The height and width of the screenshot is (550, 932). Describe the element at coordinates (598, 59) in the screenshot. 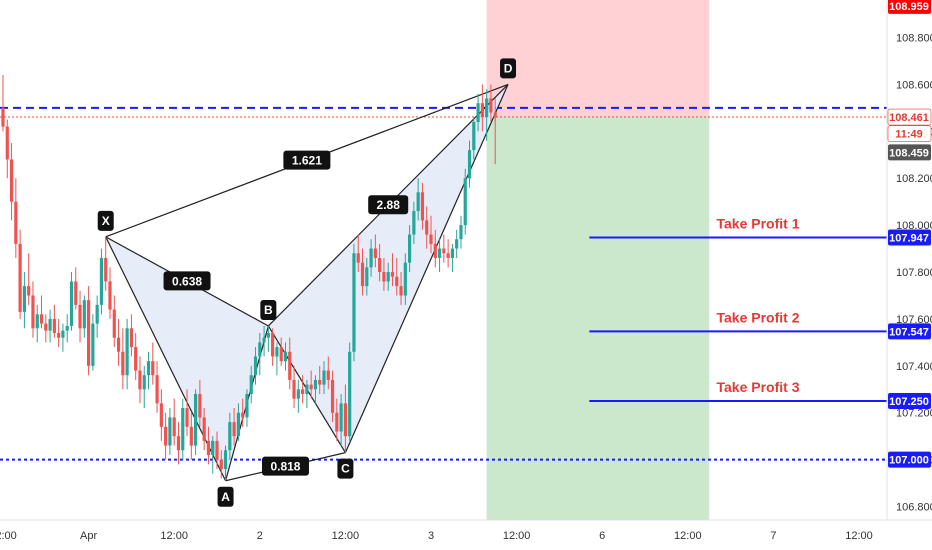

I see `stop-loss-zone` at that location.